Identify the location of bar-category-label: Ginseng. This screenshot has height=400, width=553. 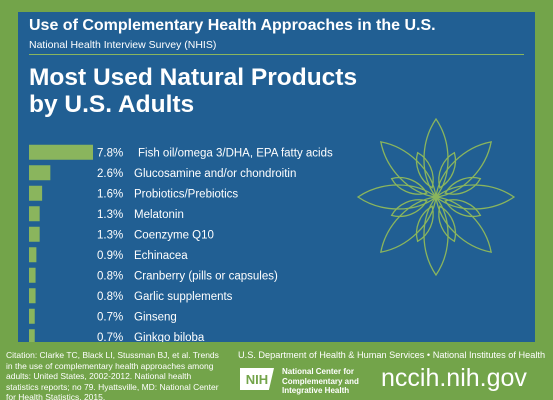
(155, 317).